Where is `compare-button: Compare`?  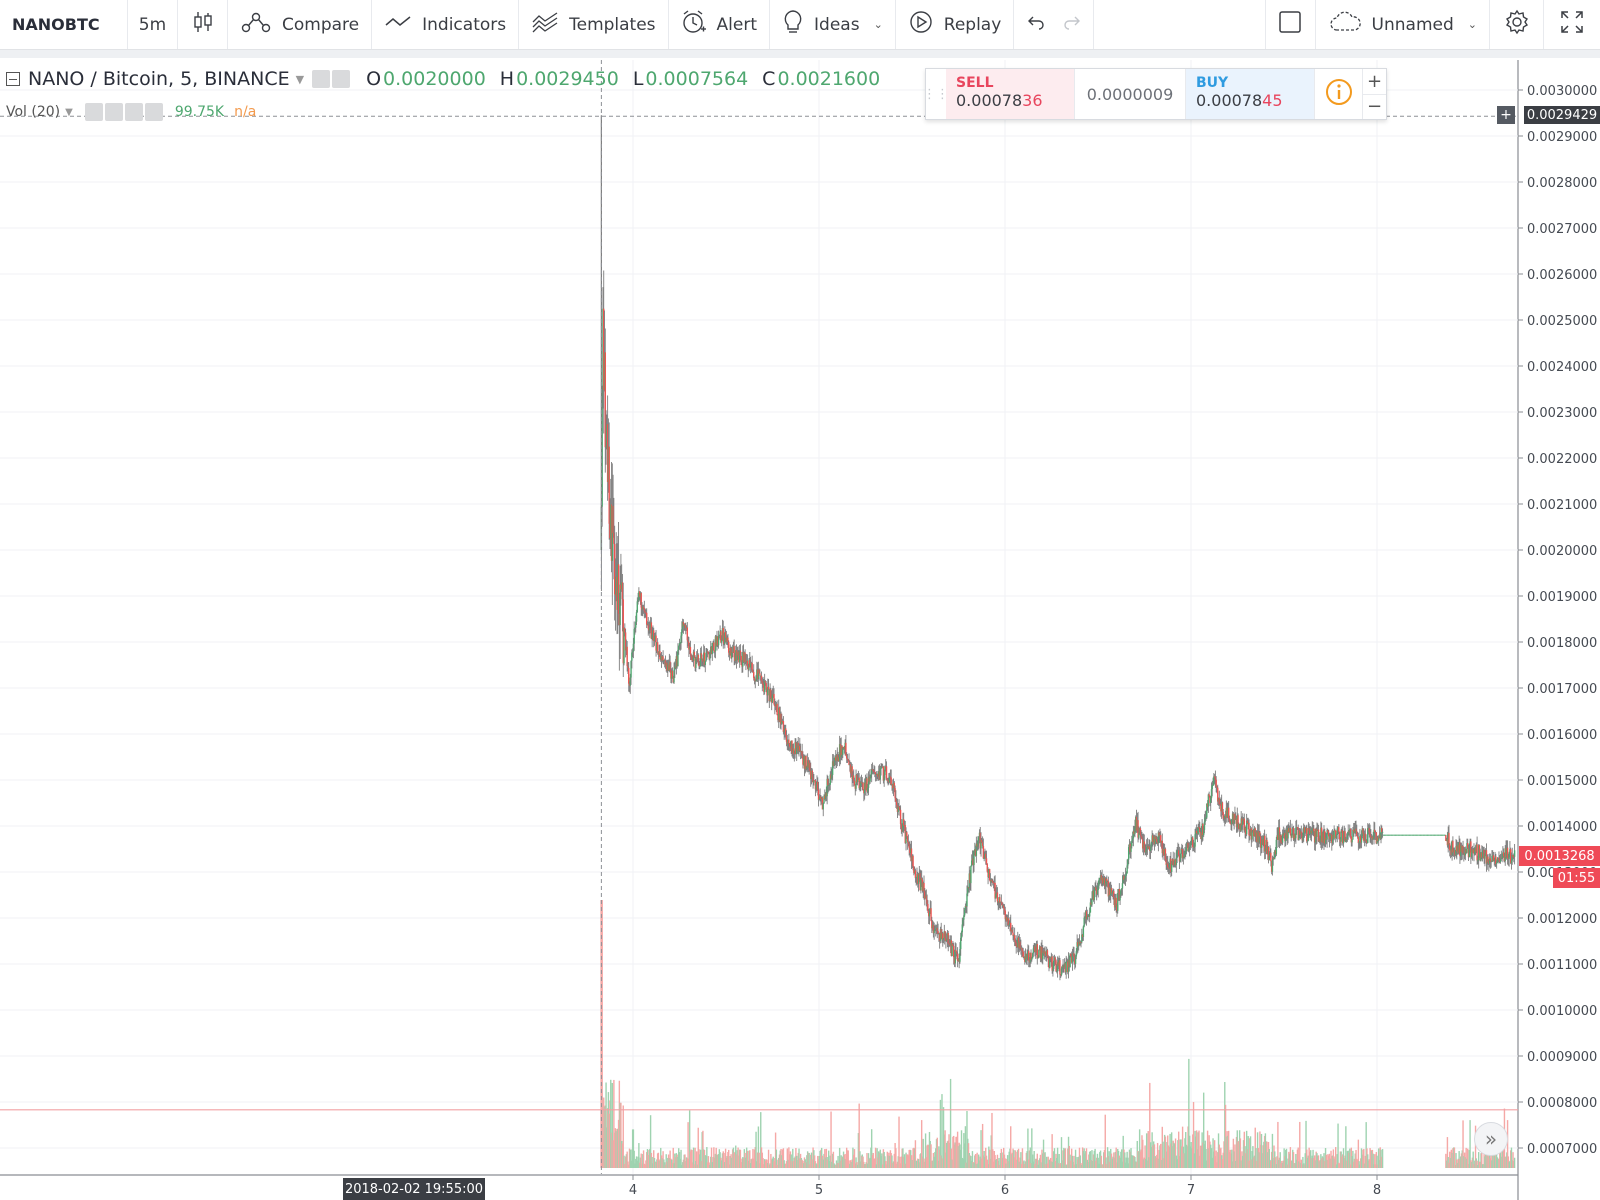 compare-button: Compare is located at coordinates (300, 24).